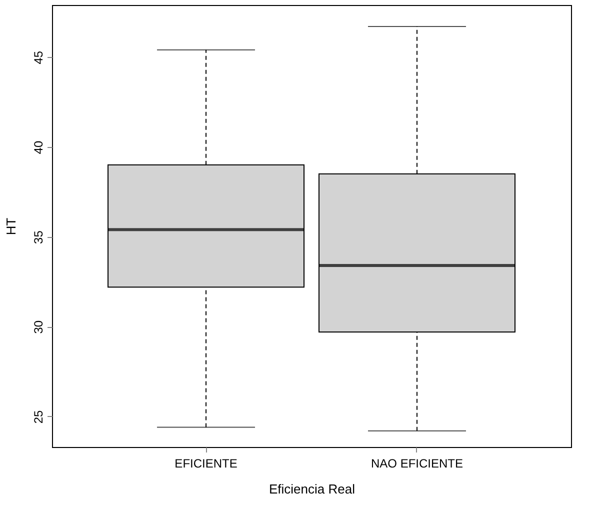  What do you see at coordinates (39, 327) in the screenshot?
I see `y-tick-label: 30` at bounding box center [39, 327].